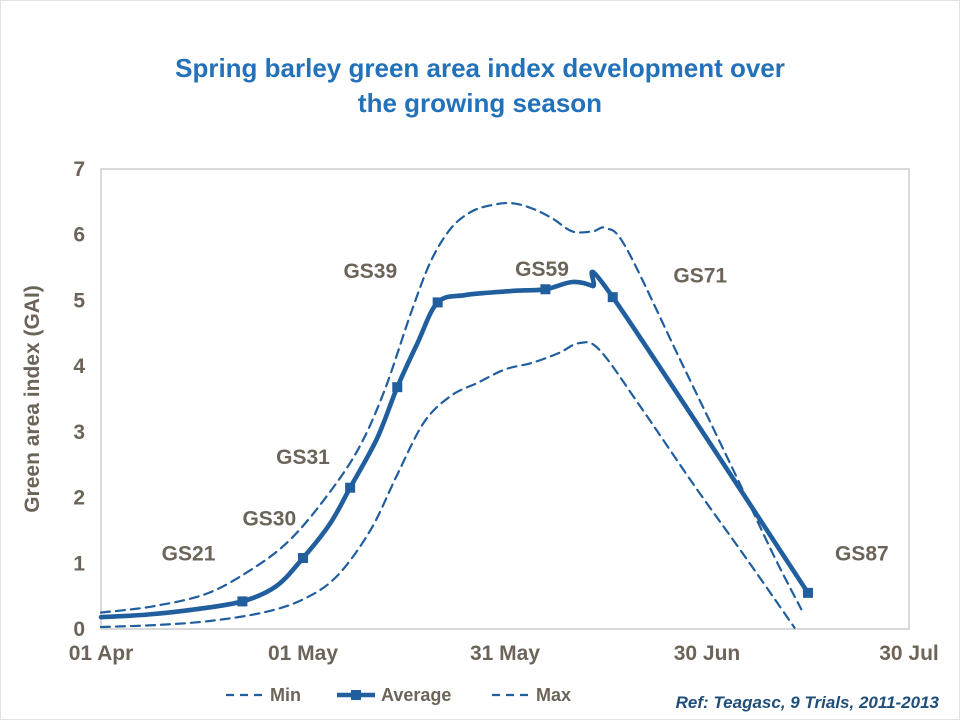  I want to click on y-tick-label-3: 3, so click(79, 432).